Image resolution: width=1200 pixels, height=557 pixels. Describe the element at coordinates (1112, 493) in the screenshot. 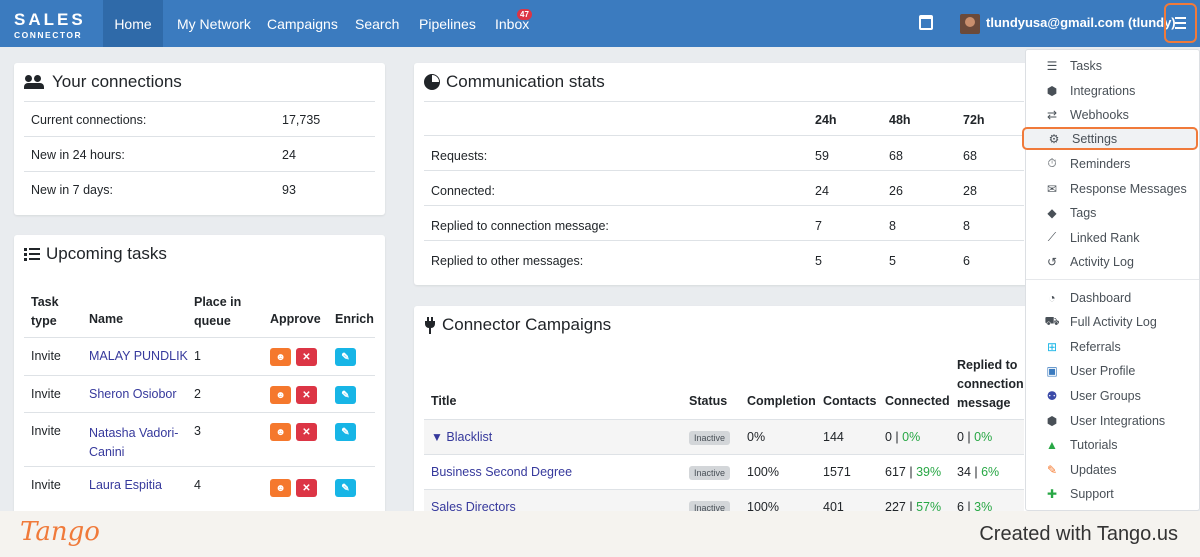

I see `menu-item-support: ✚ Support` at that location.